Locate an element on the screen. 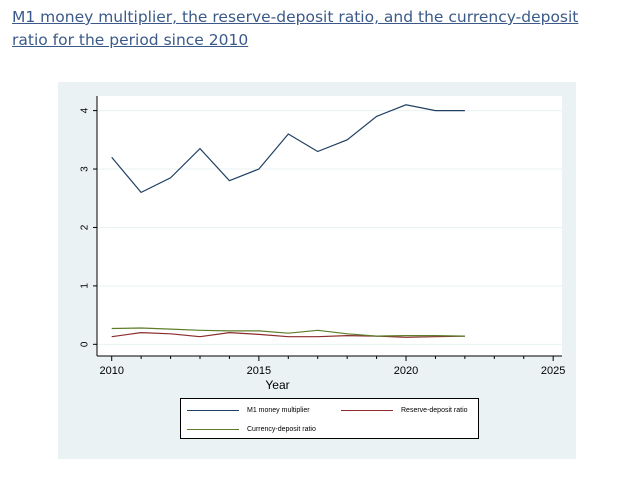 This screenshot has height=480, width=629. x-tick-label-2025: 2025 is located at coordinates (553, 371).